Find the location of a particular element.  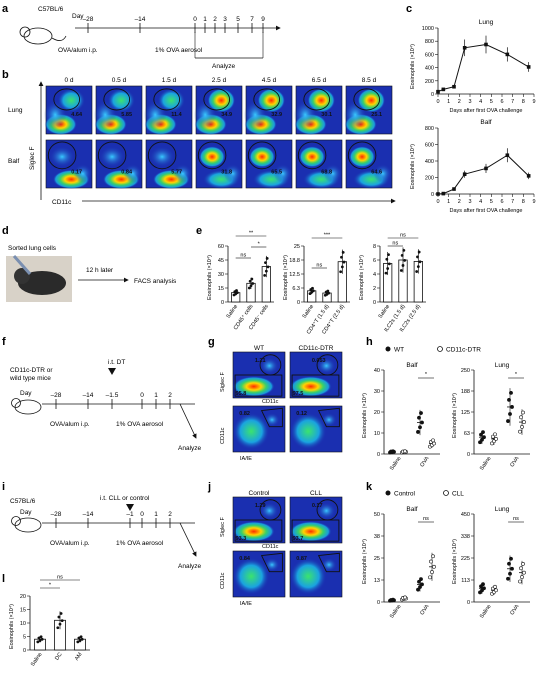

series-line is located at coordinates (483, 174).